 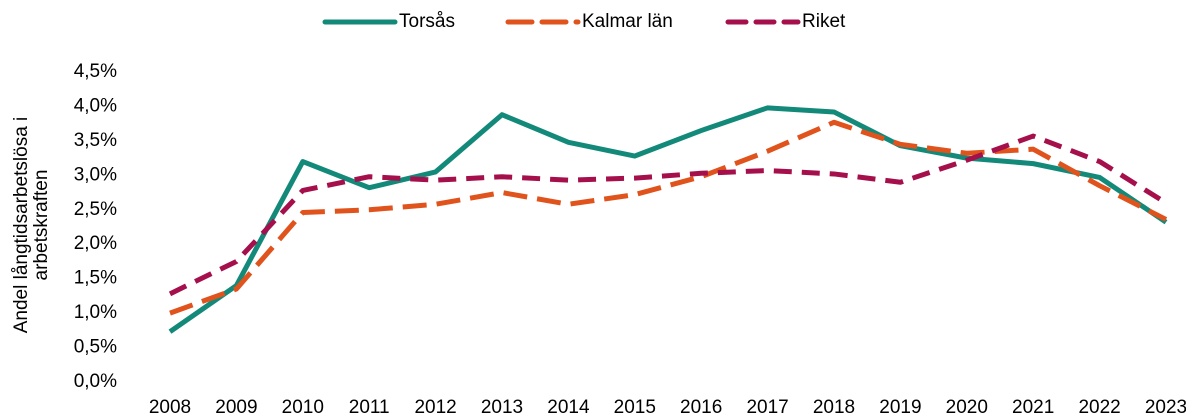 I want to click on y-tick-label: 2,0%, so click(x=95, y=243).